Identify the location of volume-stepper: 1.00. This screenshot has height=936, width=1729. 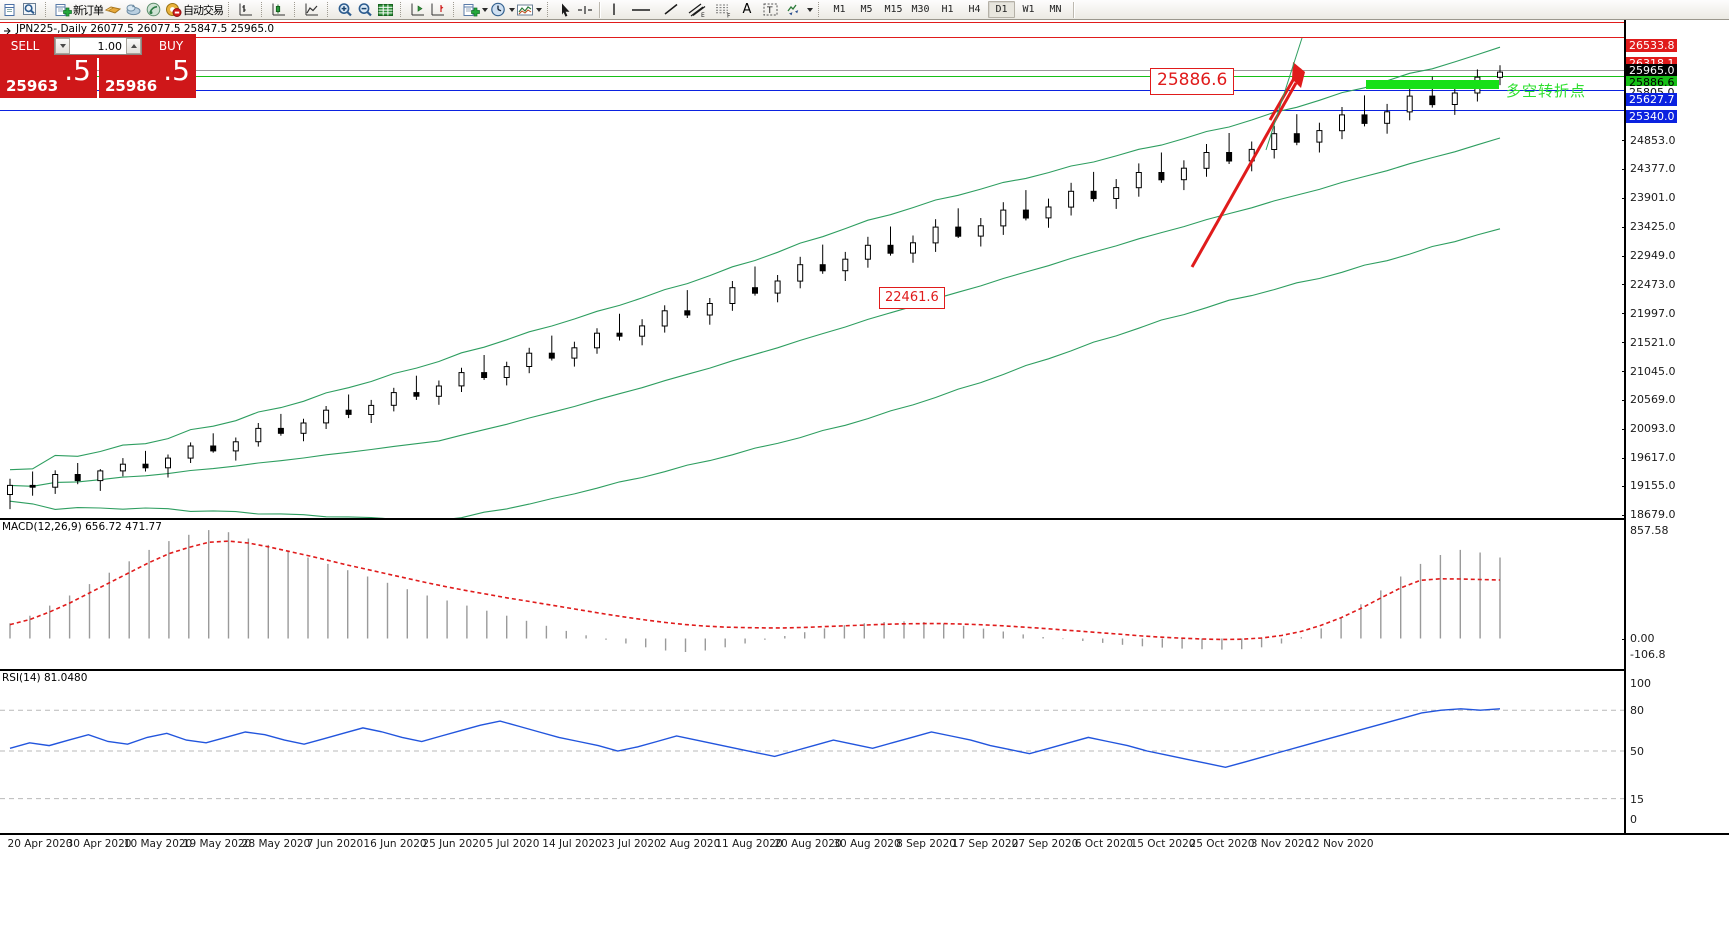
(98, 46).